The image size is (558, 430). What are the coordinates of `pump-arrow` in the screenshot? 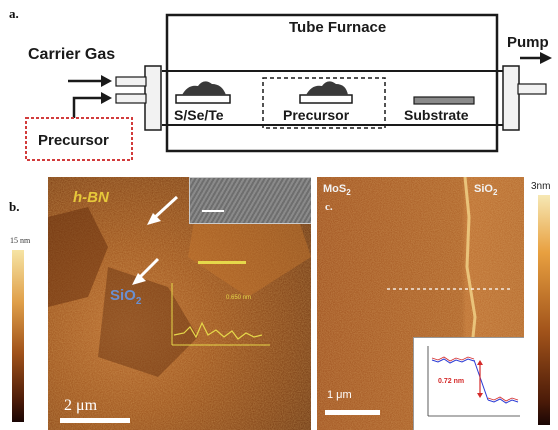 It's located at (546, 58).